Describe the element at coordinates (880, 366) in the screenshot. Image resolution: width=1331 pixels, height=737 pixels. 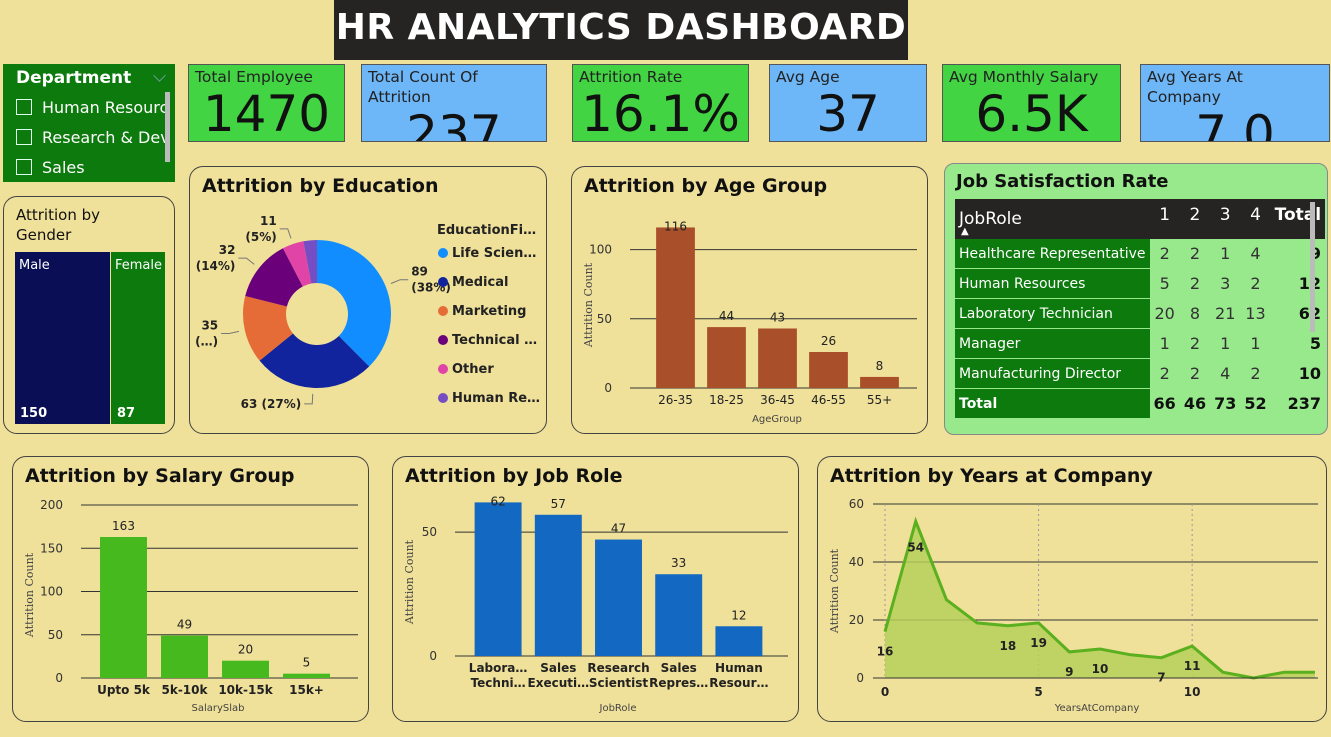
I see `data-label: 8` at that location.